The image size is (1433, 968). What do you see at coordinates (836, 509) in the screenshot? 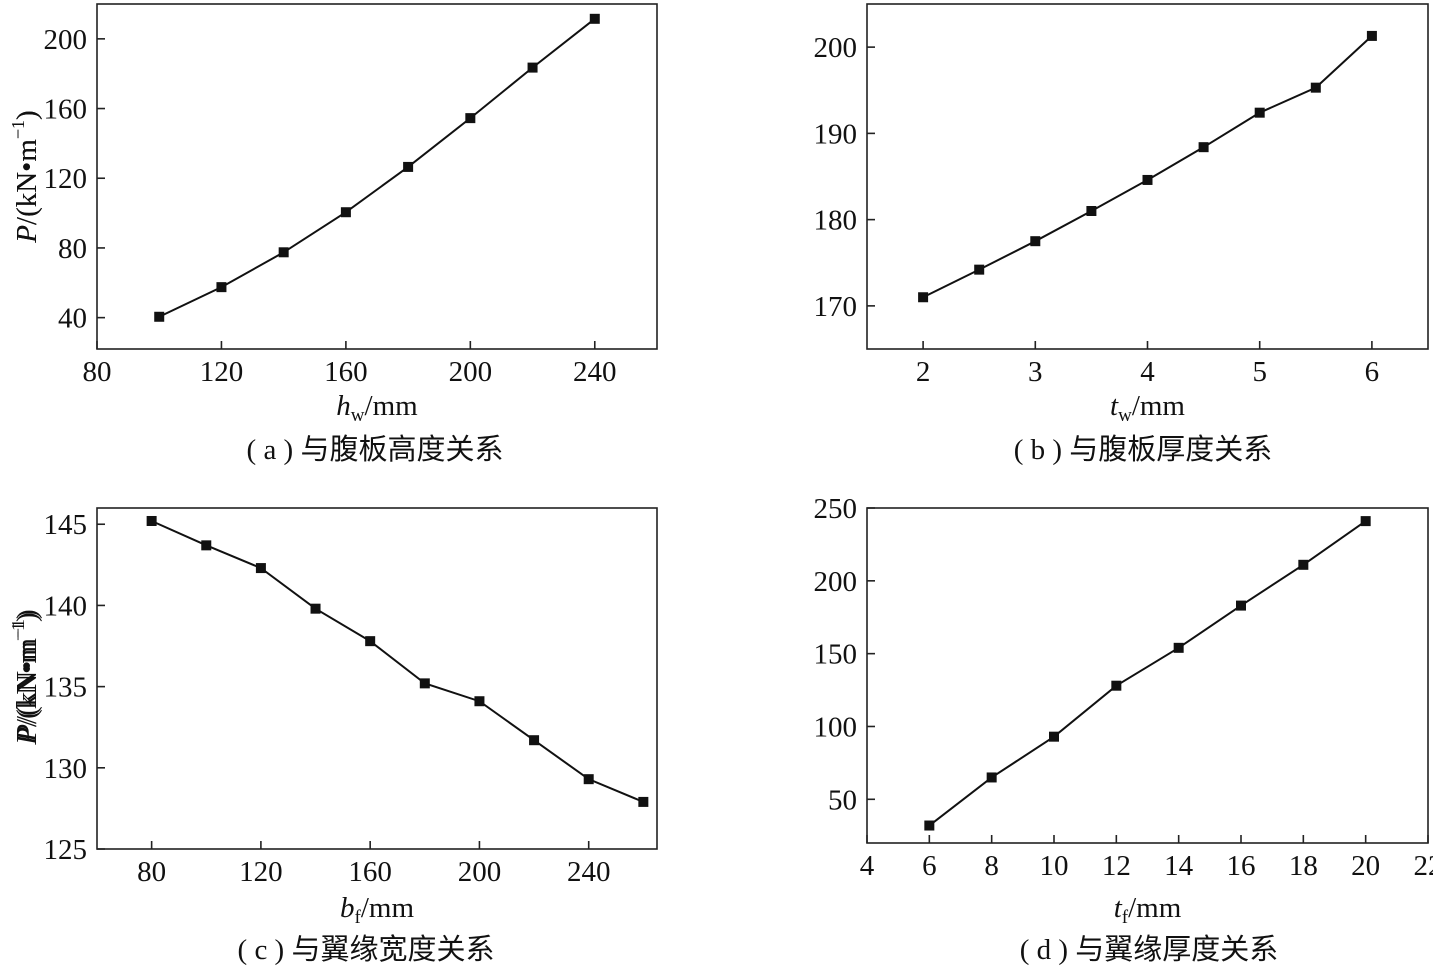
I see `y-tick-label: 250` at bounding box center [836, 509].